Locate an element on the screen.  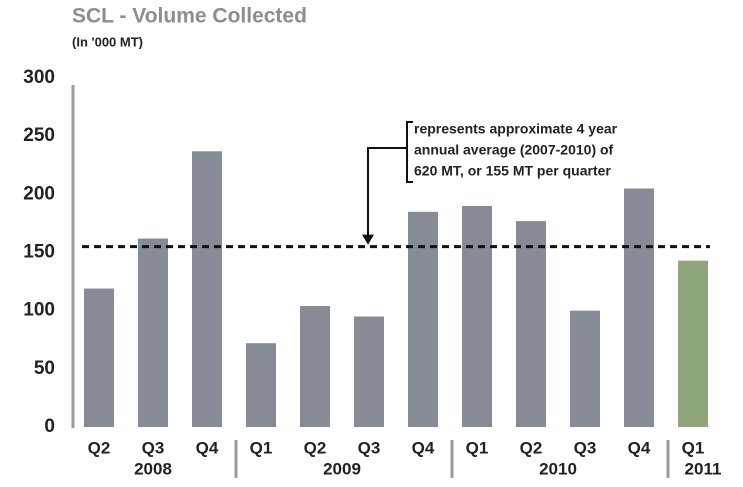
group-label: 2010 is located at coordinates (558, 468).